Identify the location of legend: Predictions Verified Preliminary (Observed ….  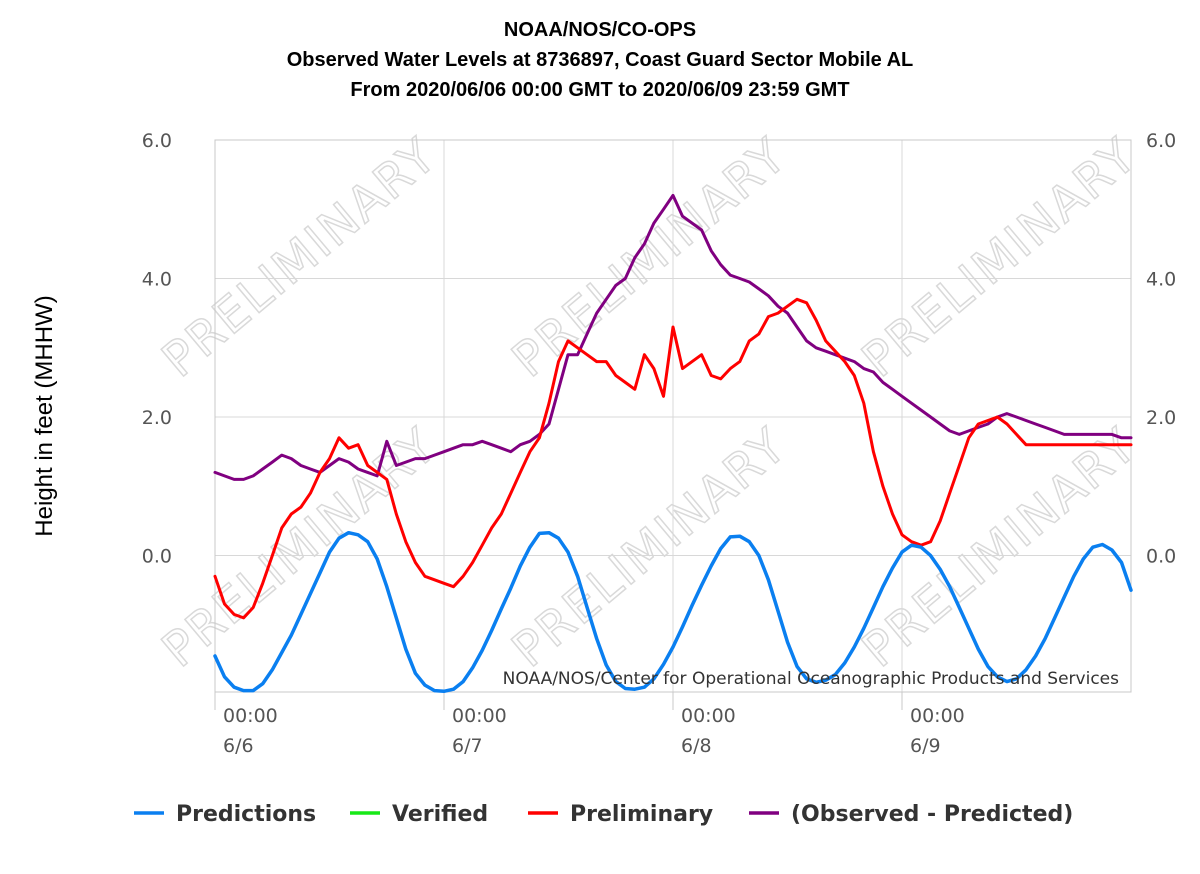
(603, 814).